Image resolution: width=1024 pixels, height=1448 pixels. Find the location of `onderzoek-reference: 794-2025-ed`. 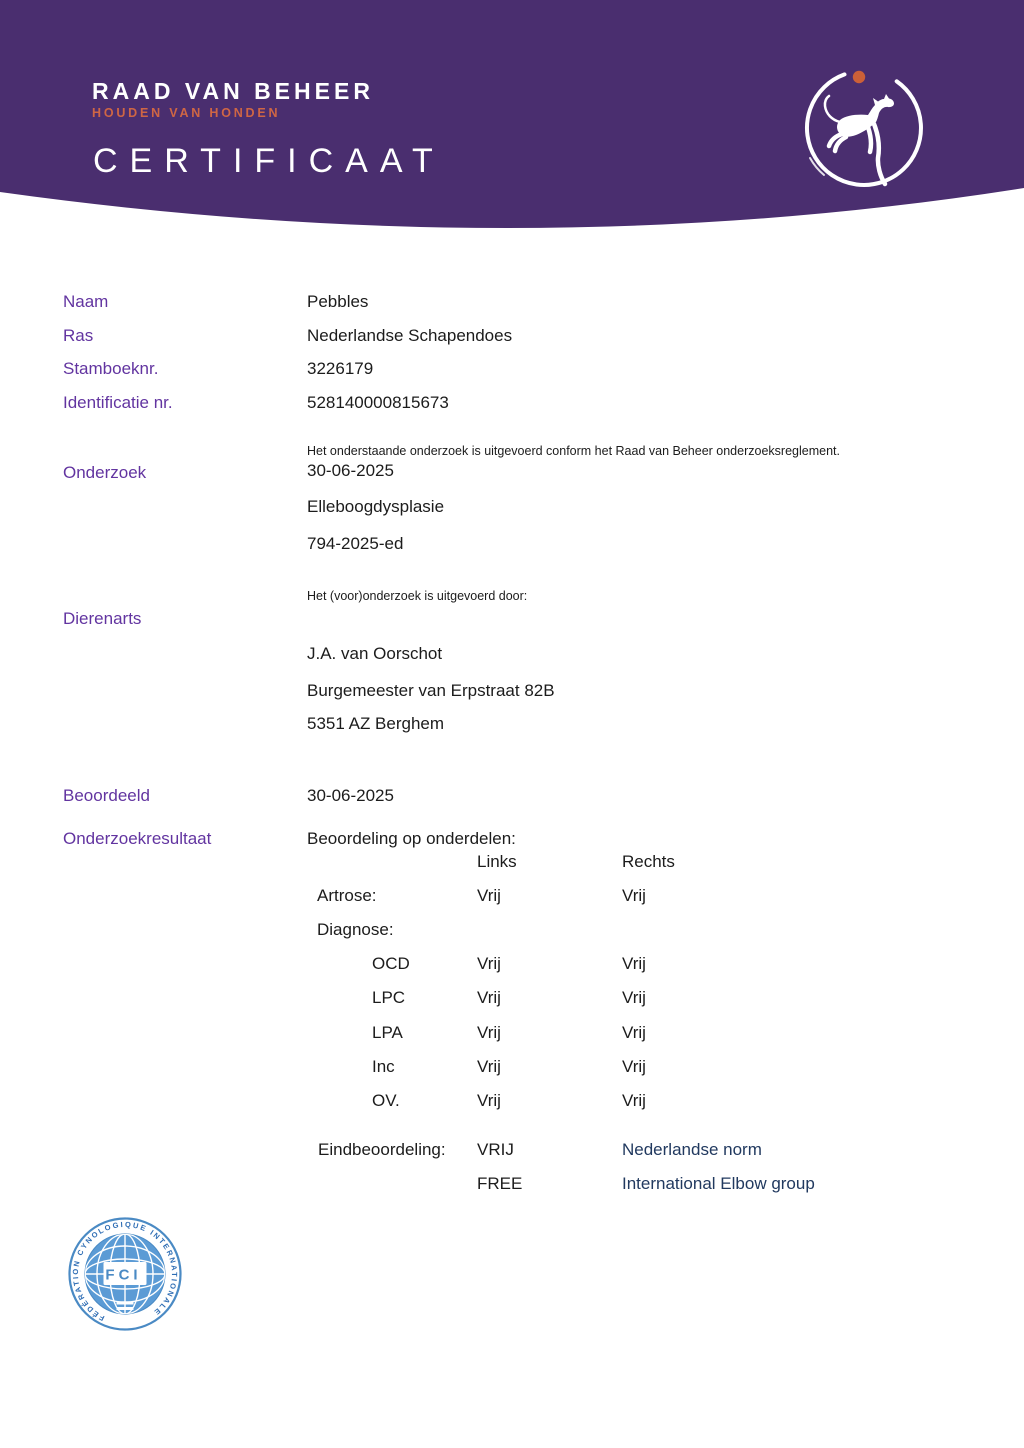

onderzoek-reference: 794-2025-ed is located at coordinates (355, 543).